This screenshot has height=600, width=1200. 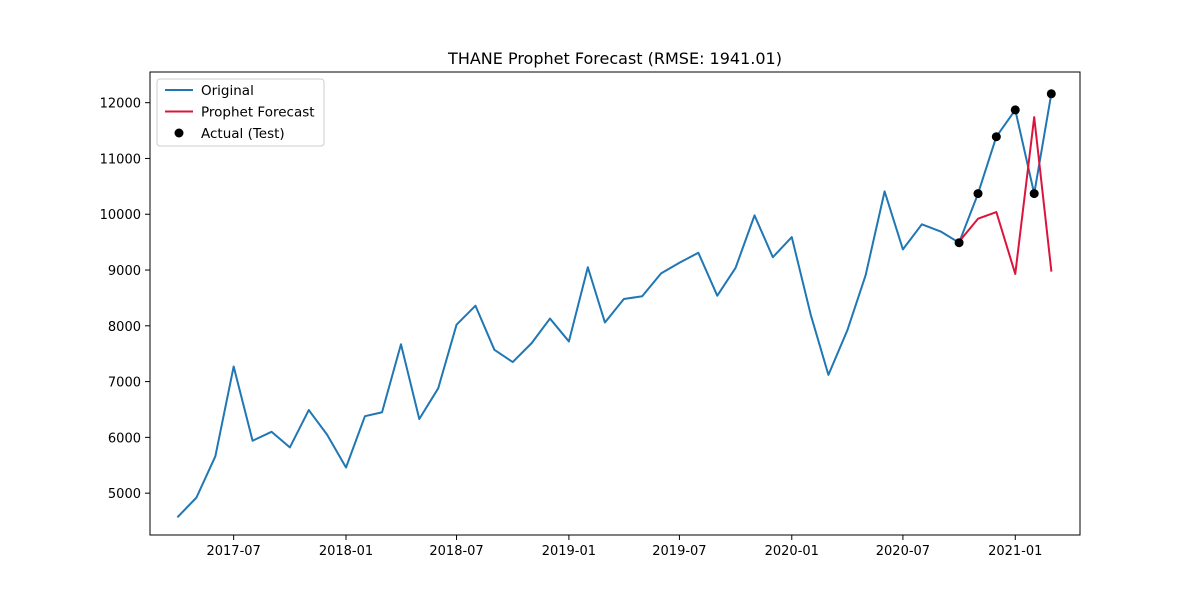 I want to click on y-tick-label: 11000, so click(x=120, y=159).